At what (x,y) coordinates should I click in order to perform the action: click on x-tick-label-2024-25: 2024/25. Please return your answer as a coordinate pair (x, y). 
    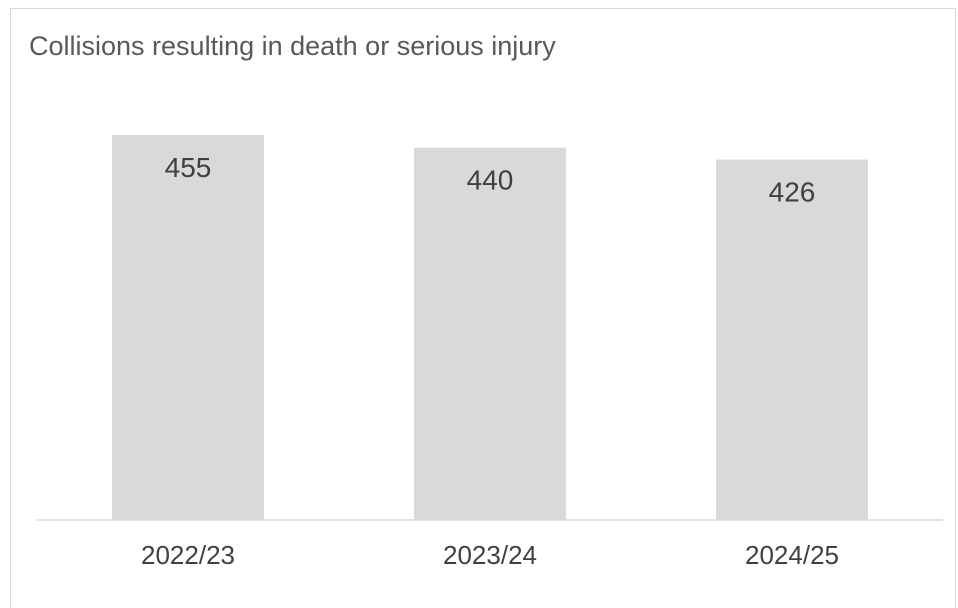
    Looking at the image, I should click on (792, 555).